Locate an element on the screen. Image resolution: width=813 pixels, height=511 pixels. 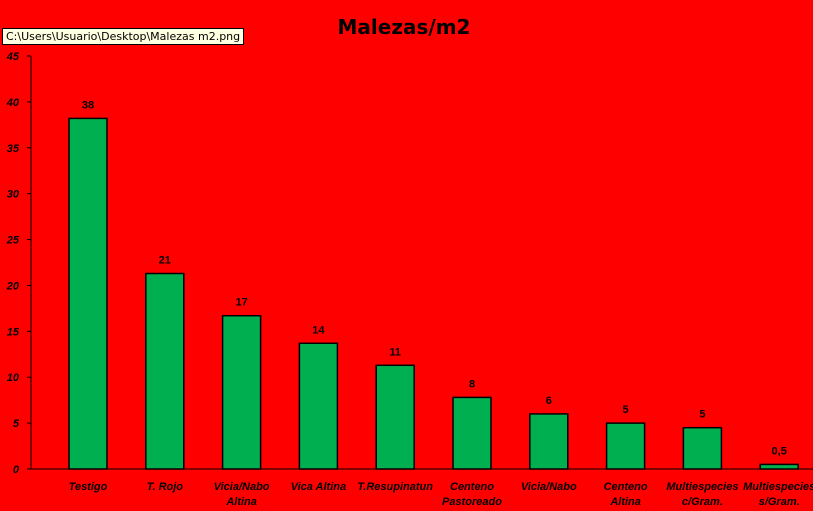
data-label: 6 is located at coordinates (549, 401).